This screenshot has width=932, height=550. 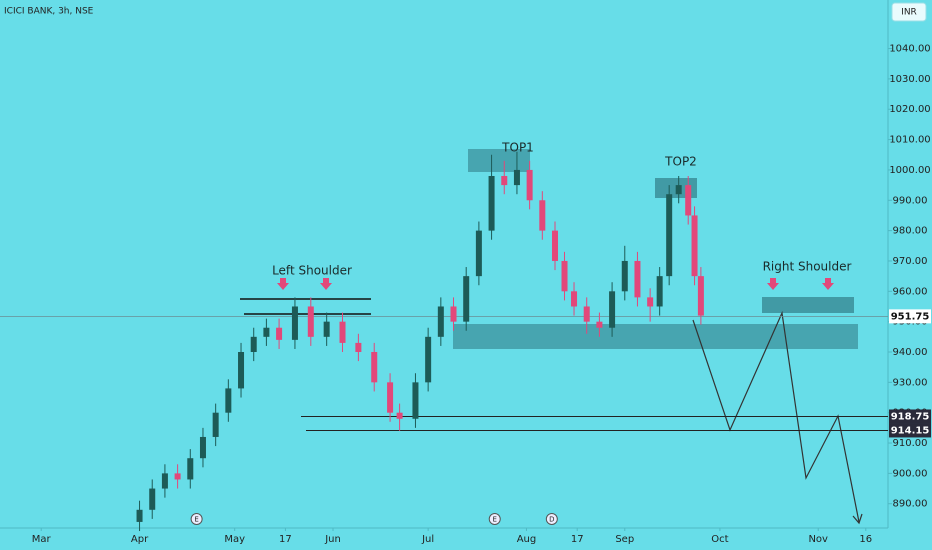 What do you see at coordinates (680, 162) in the screenshot?
I see `annotation: TOP2` at bounding box center [680, 162].